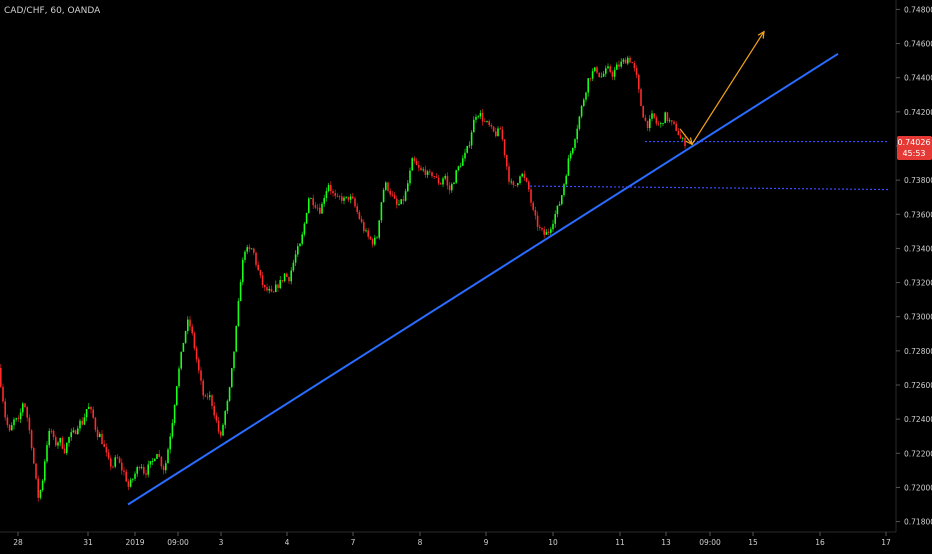 Image resolution: width=932 pixels, height=554 pixels. What do you see at coordinates (178, 542) in the screenshot?
I see `time-tick-label: 09:00` at bounding box center [178, 542].